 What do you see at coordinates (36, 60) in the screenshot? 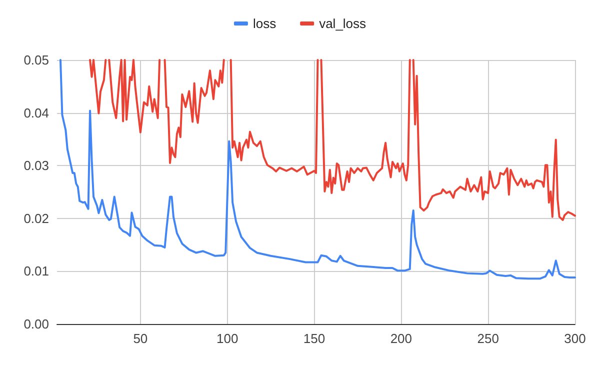
I see `y-tick-label: 0.05` at bounding box center [36, 60].